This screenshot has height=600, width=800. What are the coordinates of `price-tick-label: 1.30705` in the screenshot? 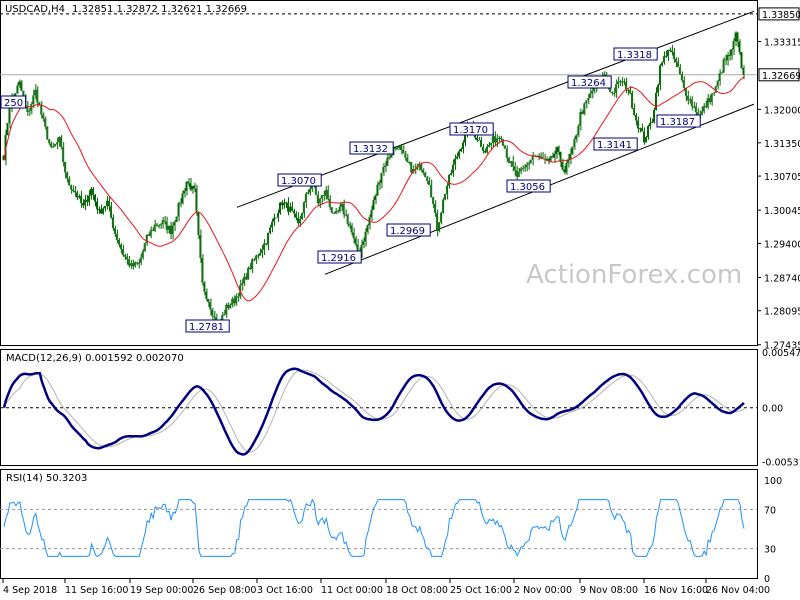 It's located at (782, 177).